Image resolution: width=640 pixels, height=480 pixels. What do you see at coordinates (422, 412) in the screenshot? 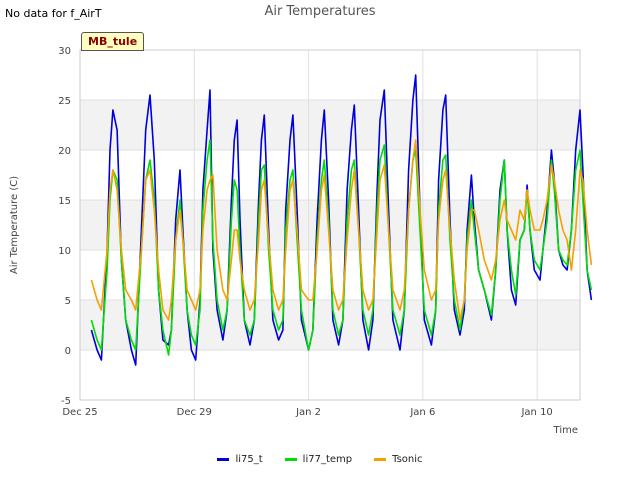
I see `x-tick-label: Jan 6` at bounding box center [422, 412].